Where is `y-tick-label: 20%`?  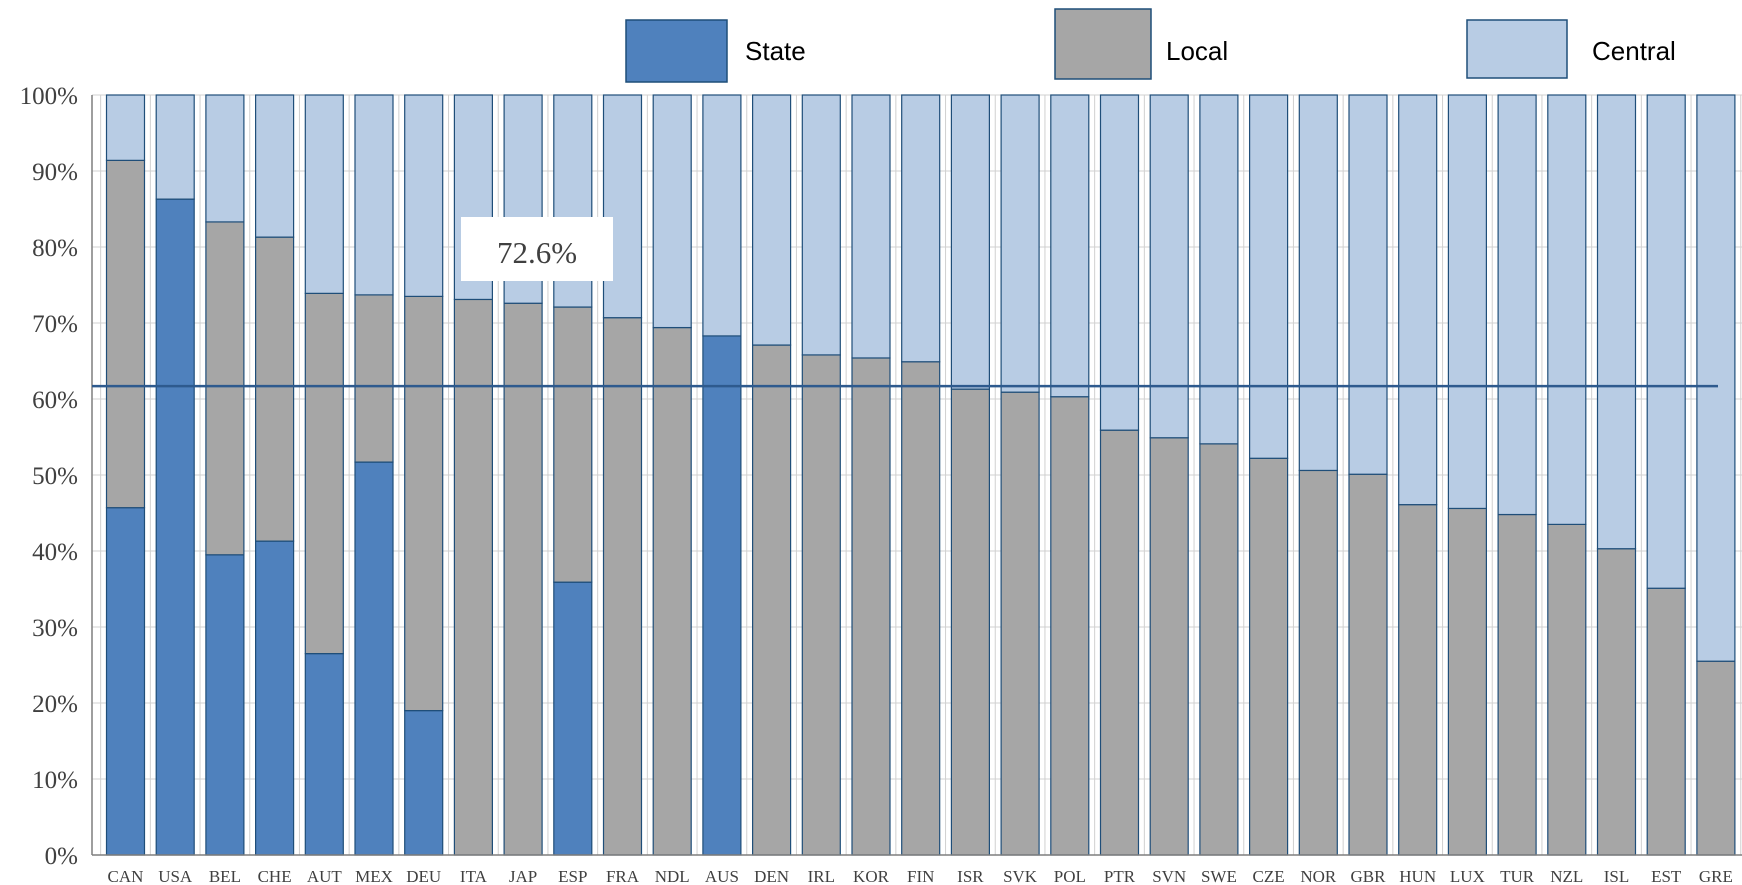
y-tick-label: 20% is located at coordinates (55, 704).